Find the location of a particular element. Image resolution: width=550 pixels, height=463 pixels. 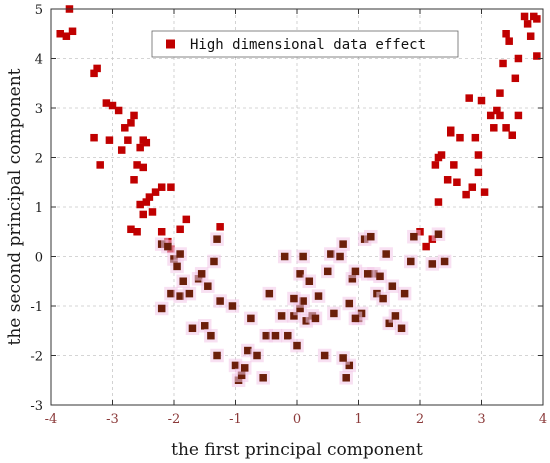

y-tick-label: 4 is located at coordinates (39, 60).